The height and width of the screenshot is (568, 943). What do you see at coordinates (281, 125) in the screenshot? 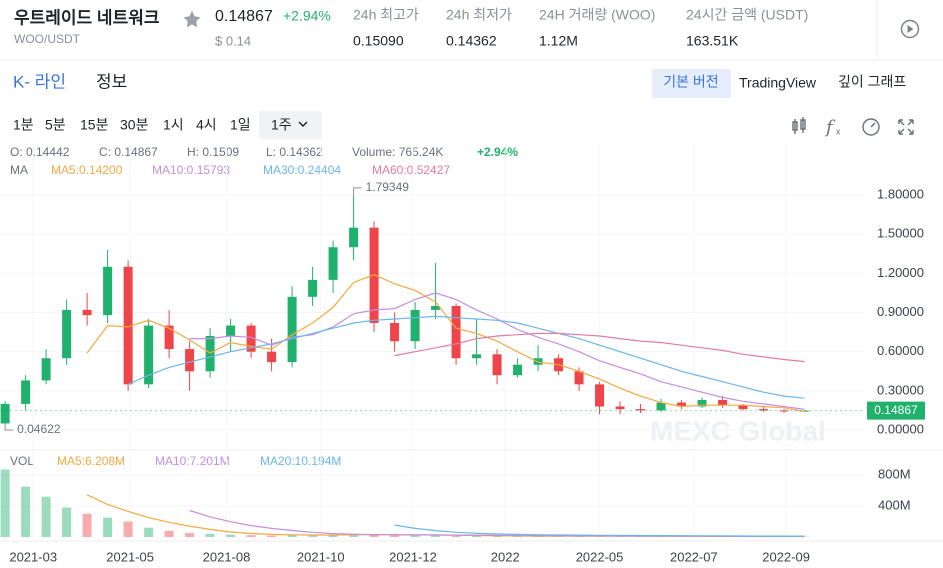
I see `interval: 1주` at bounding box center [281, 125].